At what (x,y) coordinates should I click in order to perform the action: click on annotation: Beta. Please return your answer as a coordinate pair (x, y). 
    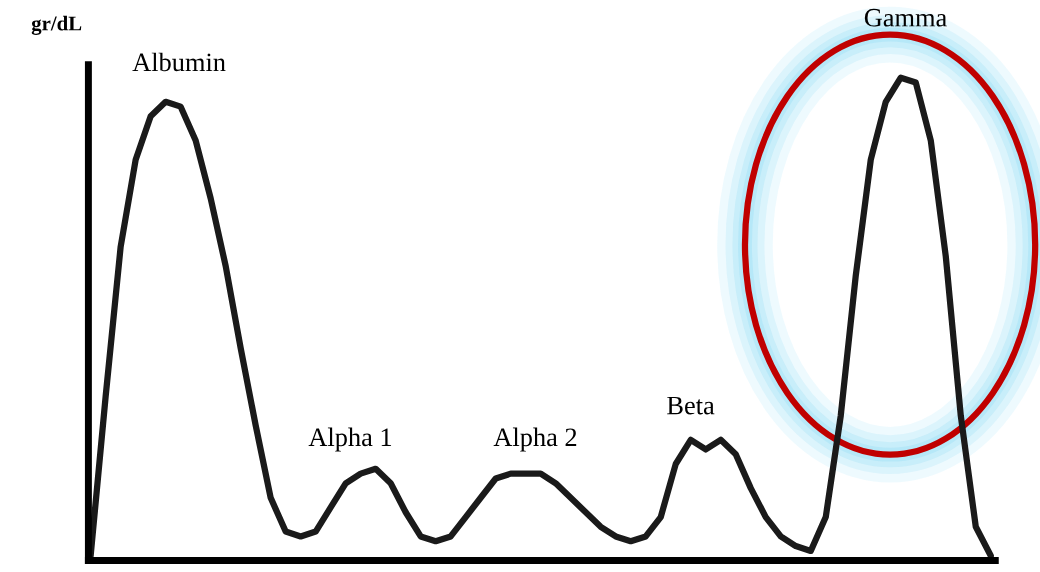
    Looking at the image, I should click on (691, 405).